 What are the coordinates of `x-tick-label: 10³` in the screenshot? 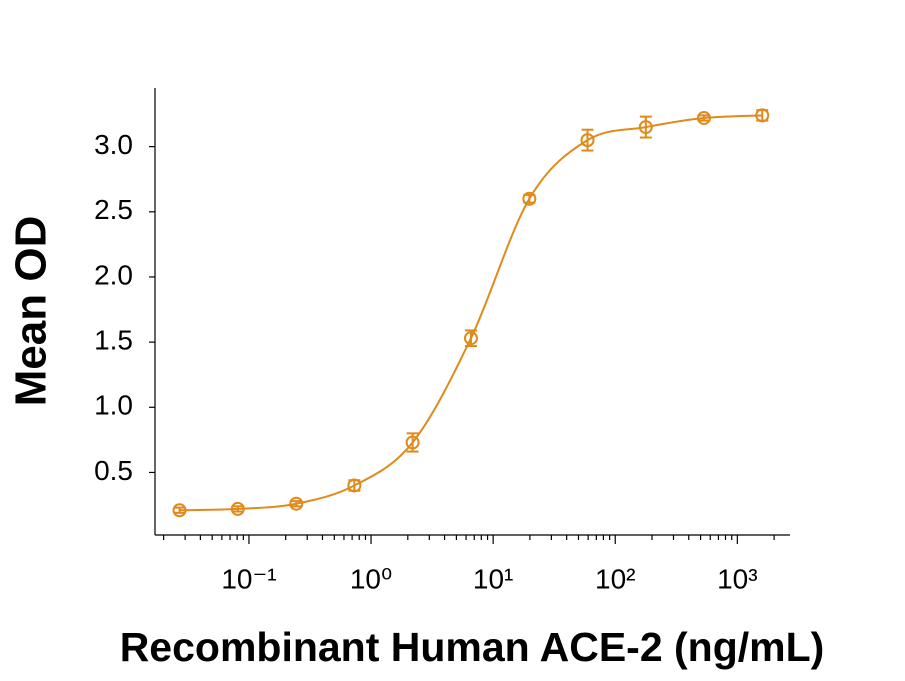 It's located at (737, 578).